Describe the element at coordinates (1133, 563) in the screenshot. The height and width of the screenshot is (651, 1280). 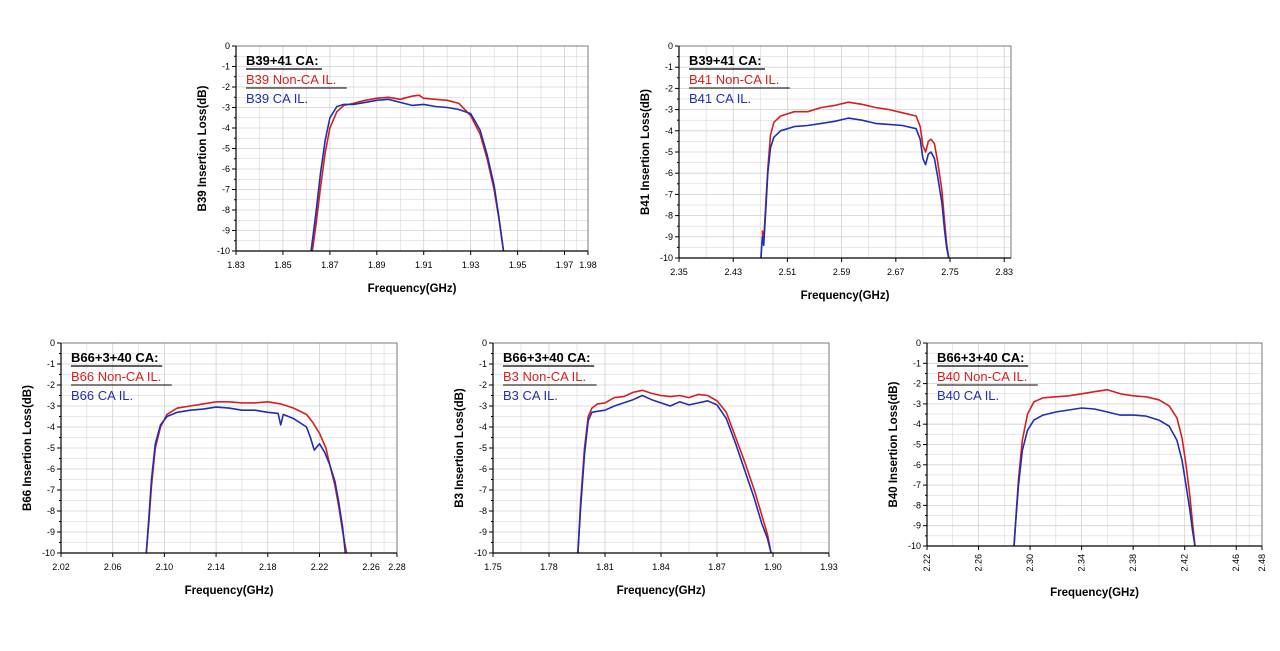
I see `x-tick-label: 2.38` at that location.